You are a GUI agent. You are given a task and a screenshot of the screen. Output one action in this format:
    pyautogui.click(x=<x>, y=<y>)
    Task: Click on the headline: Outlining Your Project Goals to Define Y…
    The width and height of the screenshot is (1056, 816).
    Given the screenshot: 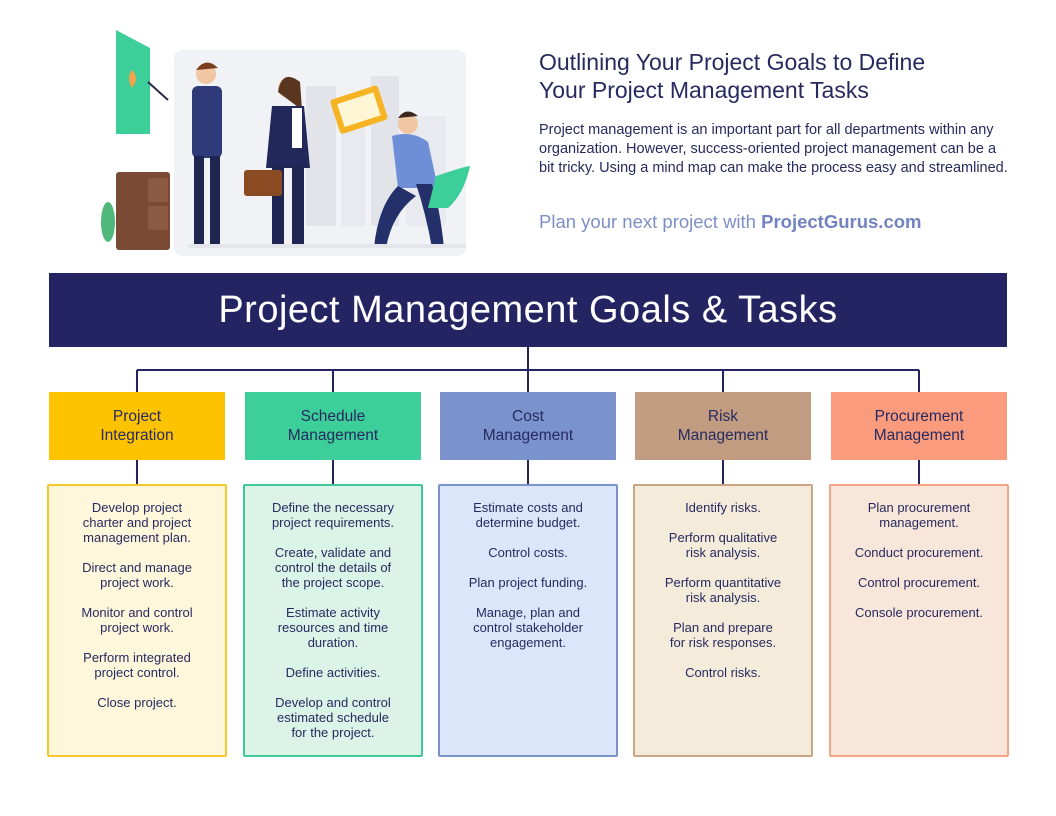 What is the action you would take?
    pyautogui.click(x=732, y=76)
    